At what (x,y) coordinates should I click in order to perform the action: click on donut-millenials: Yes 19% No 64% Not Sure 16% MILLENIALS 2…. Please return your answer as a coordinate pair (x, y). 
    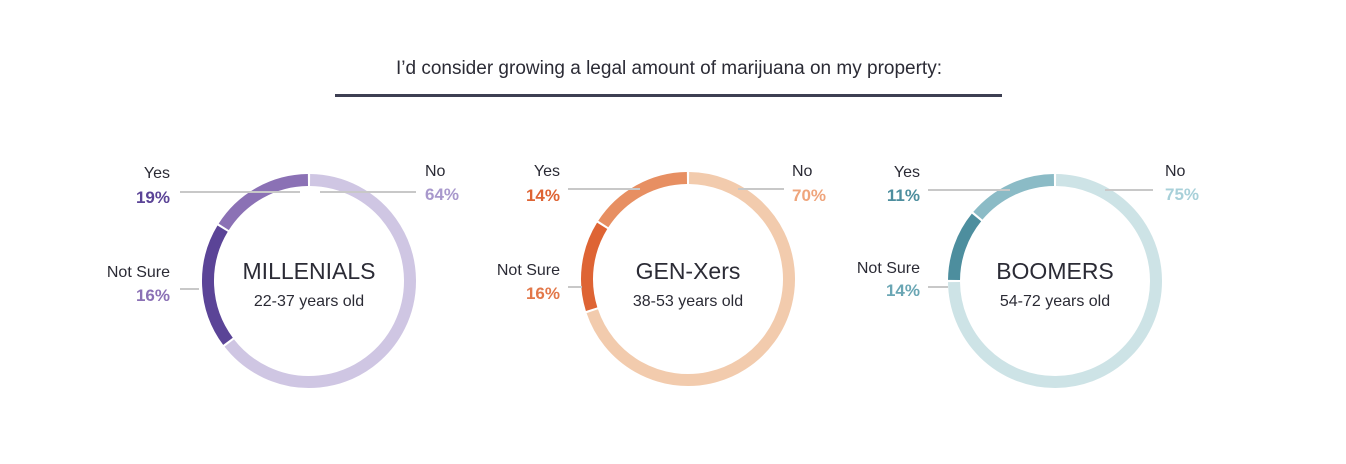
    Looking at the image, I should click on (283, 275).